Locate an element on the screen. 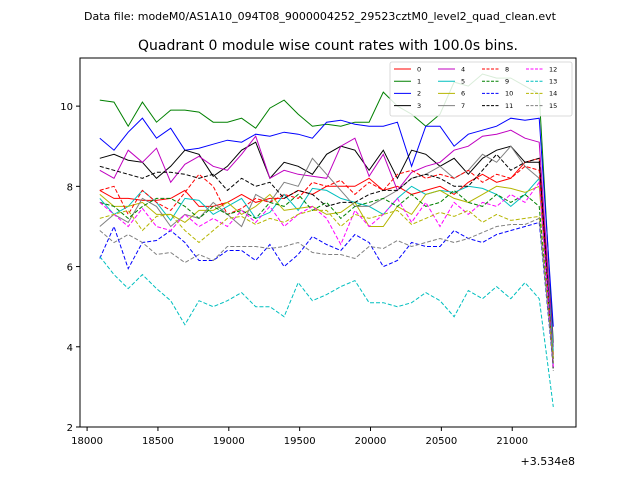  legend-label-11: 11 is located at coordinates (509, 106).